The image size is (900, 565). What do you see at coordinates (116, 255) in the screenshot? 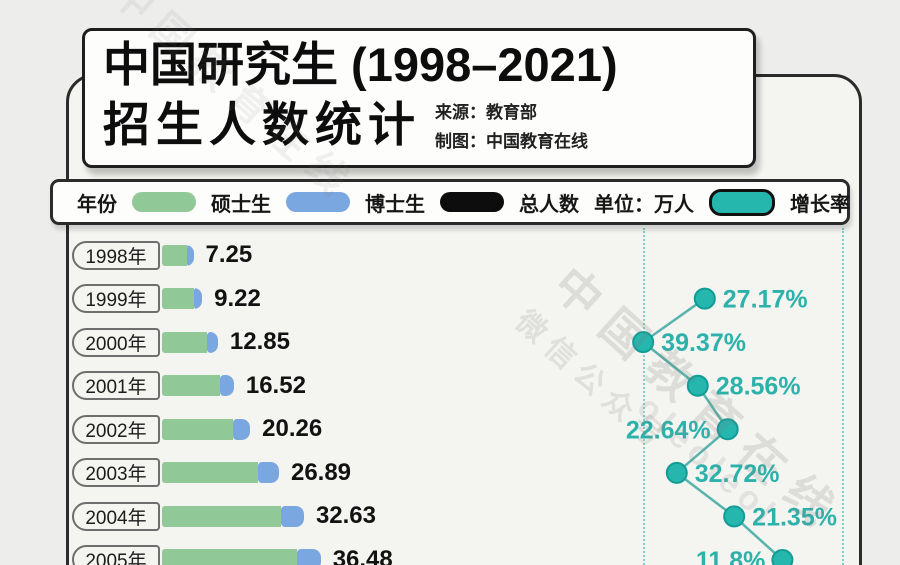
I see `year-pill: 1998年` at bounding box center [116, 255].